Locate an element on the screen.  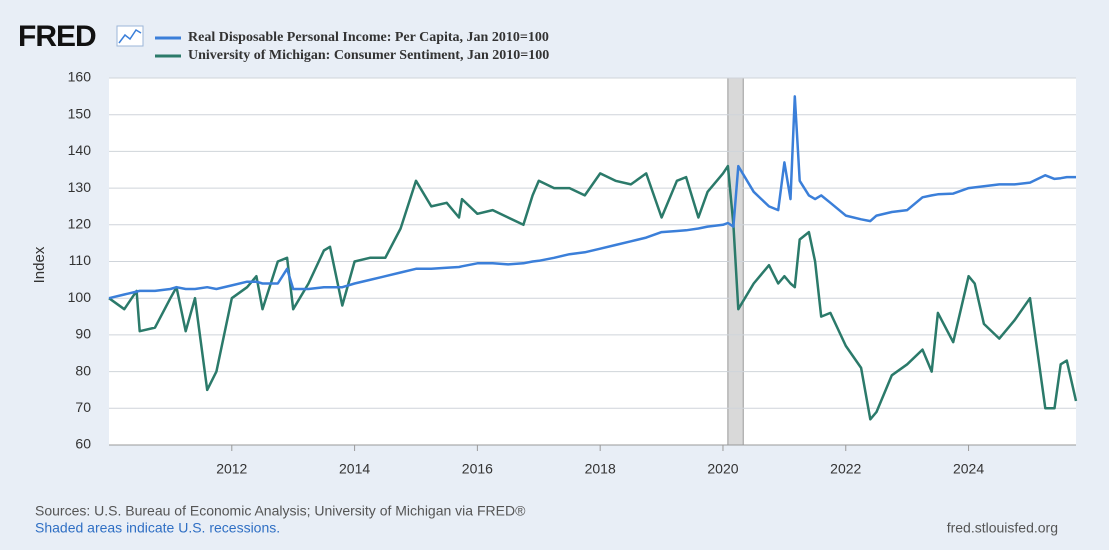
y-tick-label: 150 is located at coordinates (80, 113).